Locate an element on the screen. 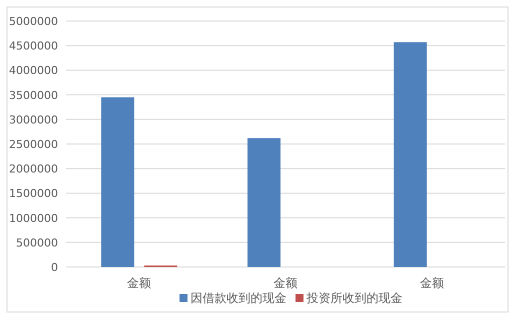 The width and height of the screenshot is (524, 321). y-tick-label: 4500000 is located at coordinates (33, 46).